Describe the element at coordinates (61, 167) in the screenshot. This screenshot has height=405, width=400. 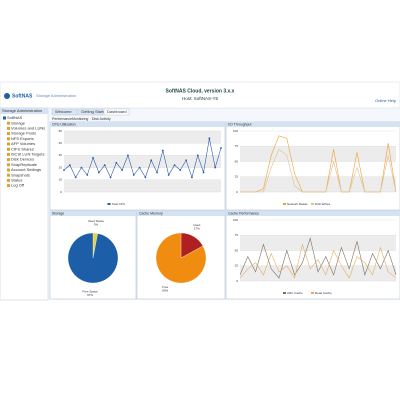
I see `y-tick-label: 20` at that location.